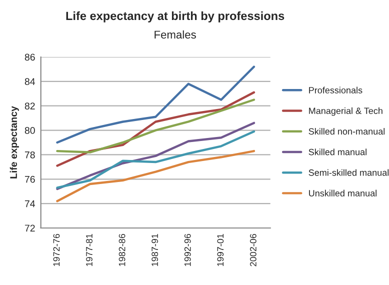 The height and width of the screenshot is (285, 389). Describe the element at coordinates (14, 142) in the screenshot. I see `y-axis-title: Life expectancy` at that location.